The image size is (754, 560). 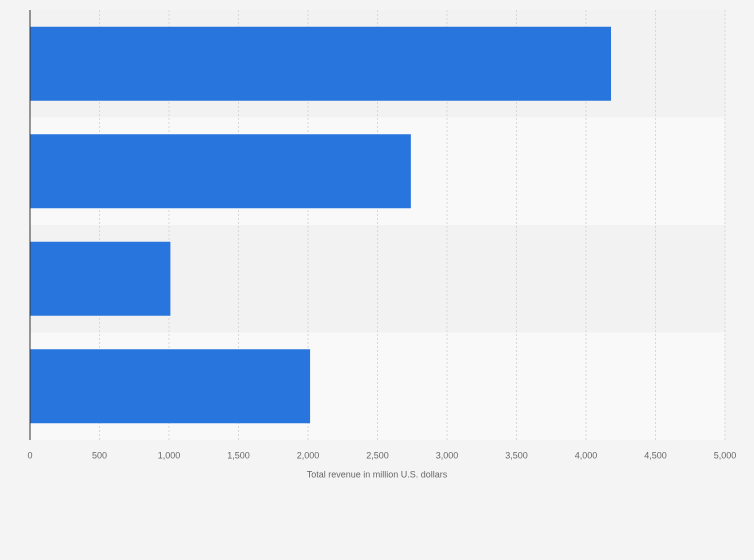 What do you see at coordinates (655, 455) in the screenshot?
I see `x-tick-label: 4,500` at bounding box center [655, 455].